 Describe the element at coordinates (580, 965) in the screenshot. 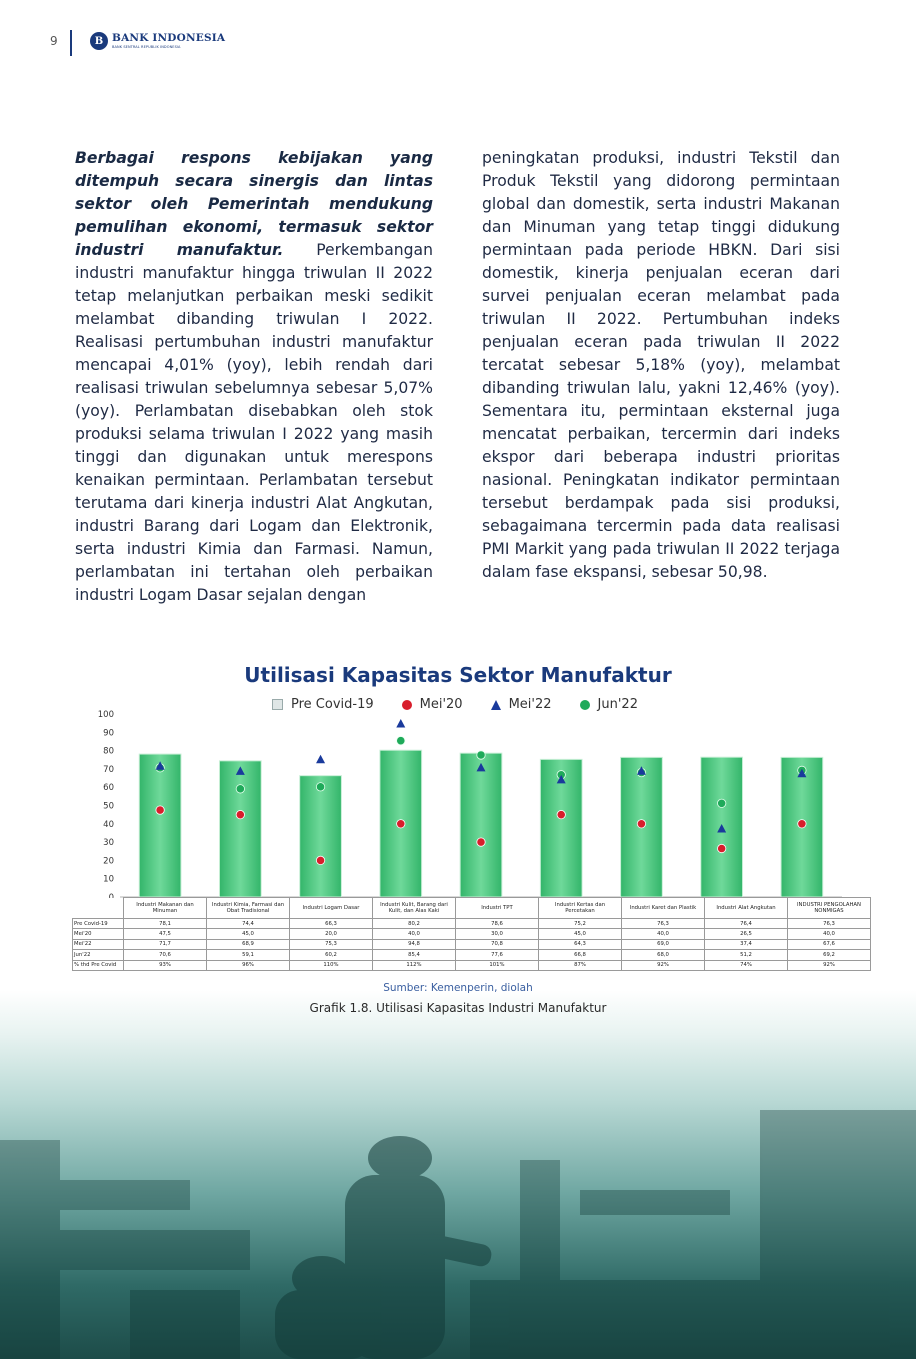

I see `table-cell: 87%` at that location.